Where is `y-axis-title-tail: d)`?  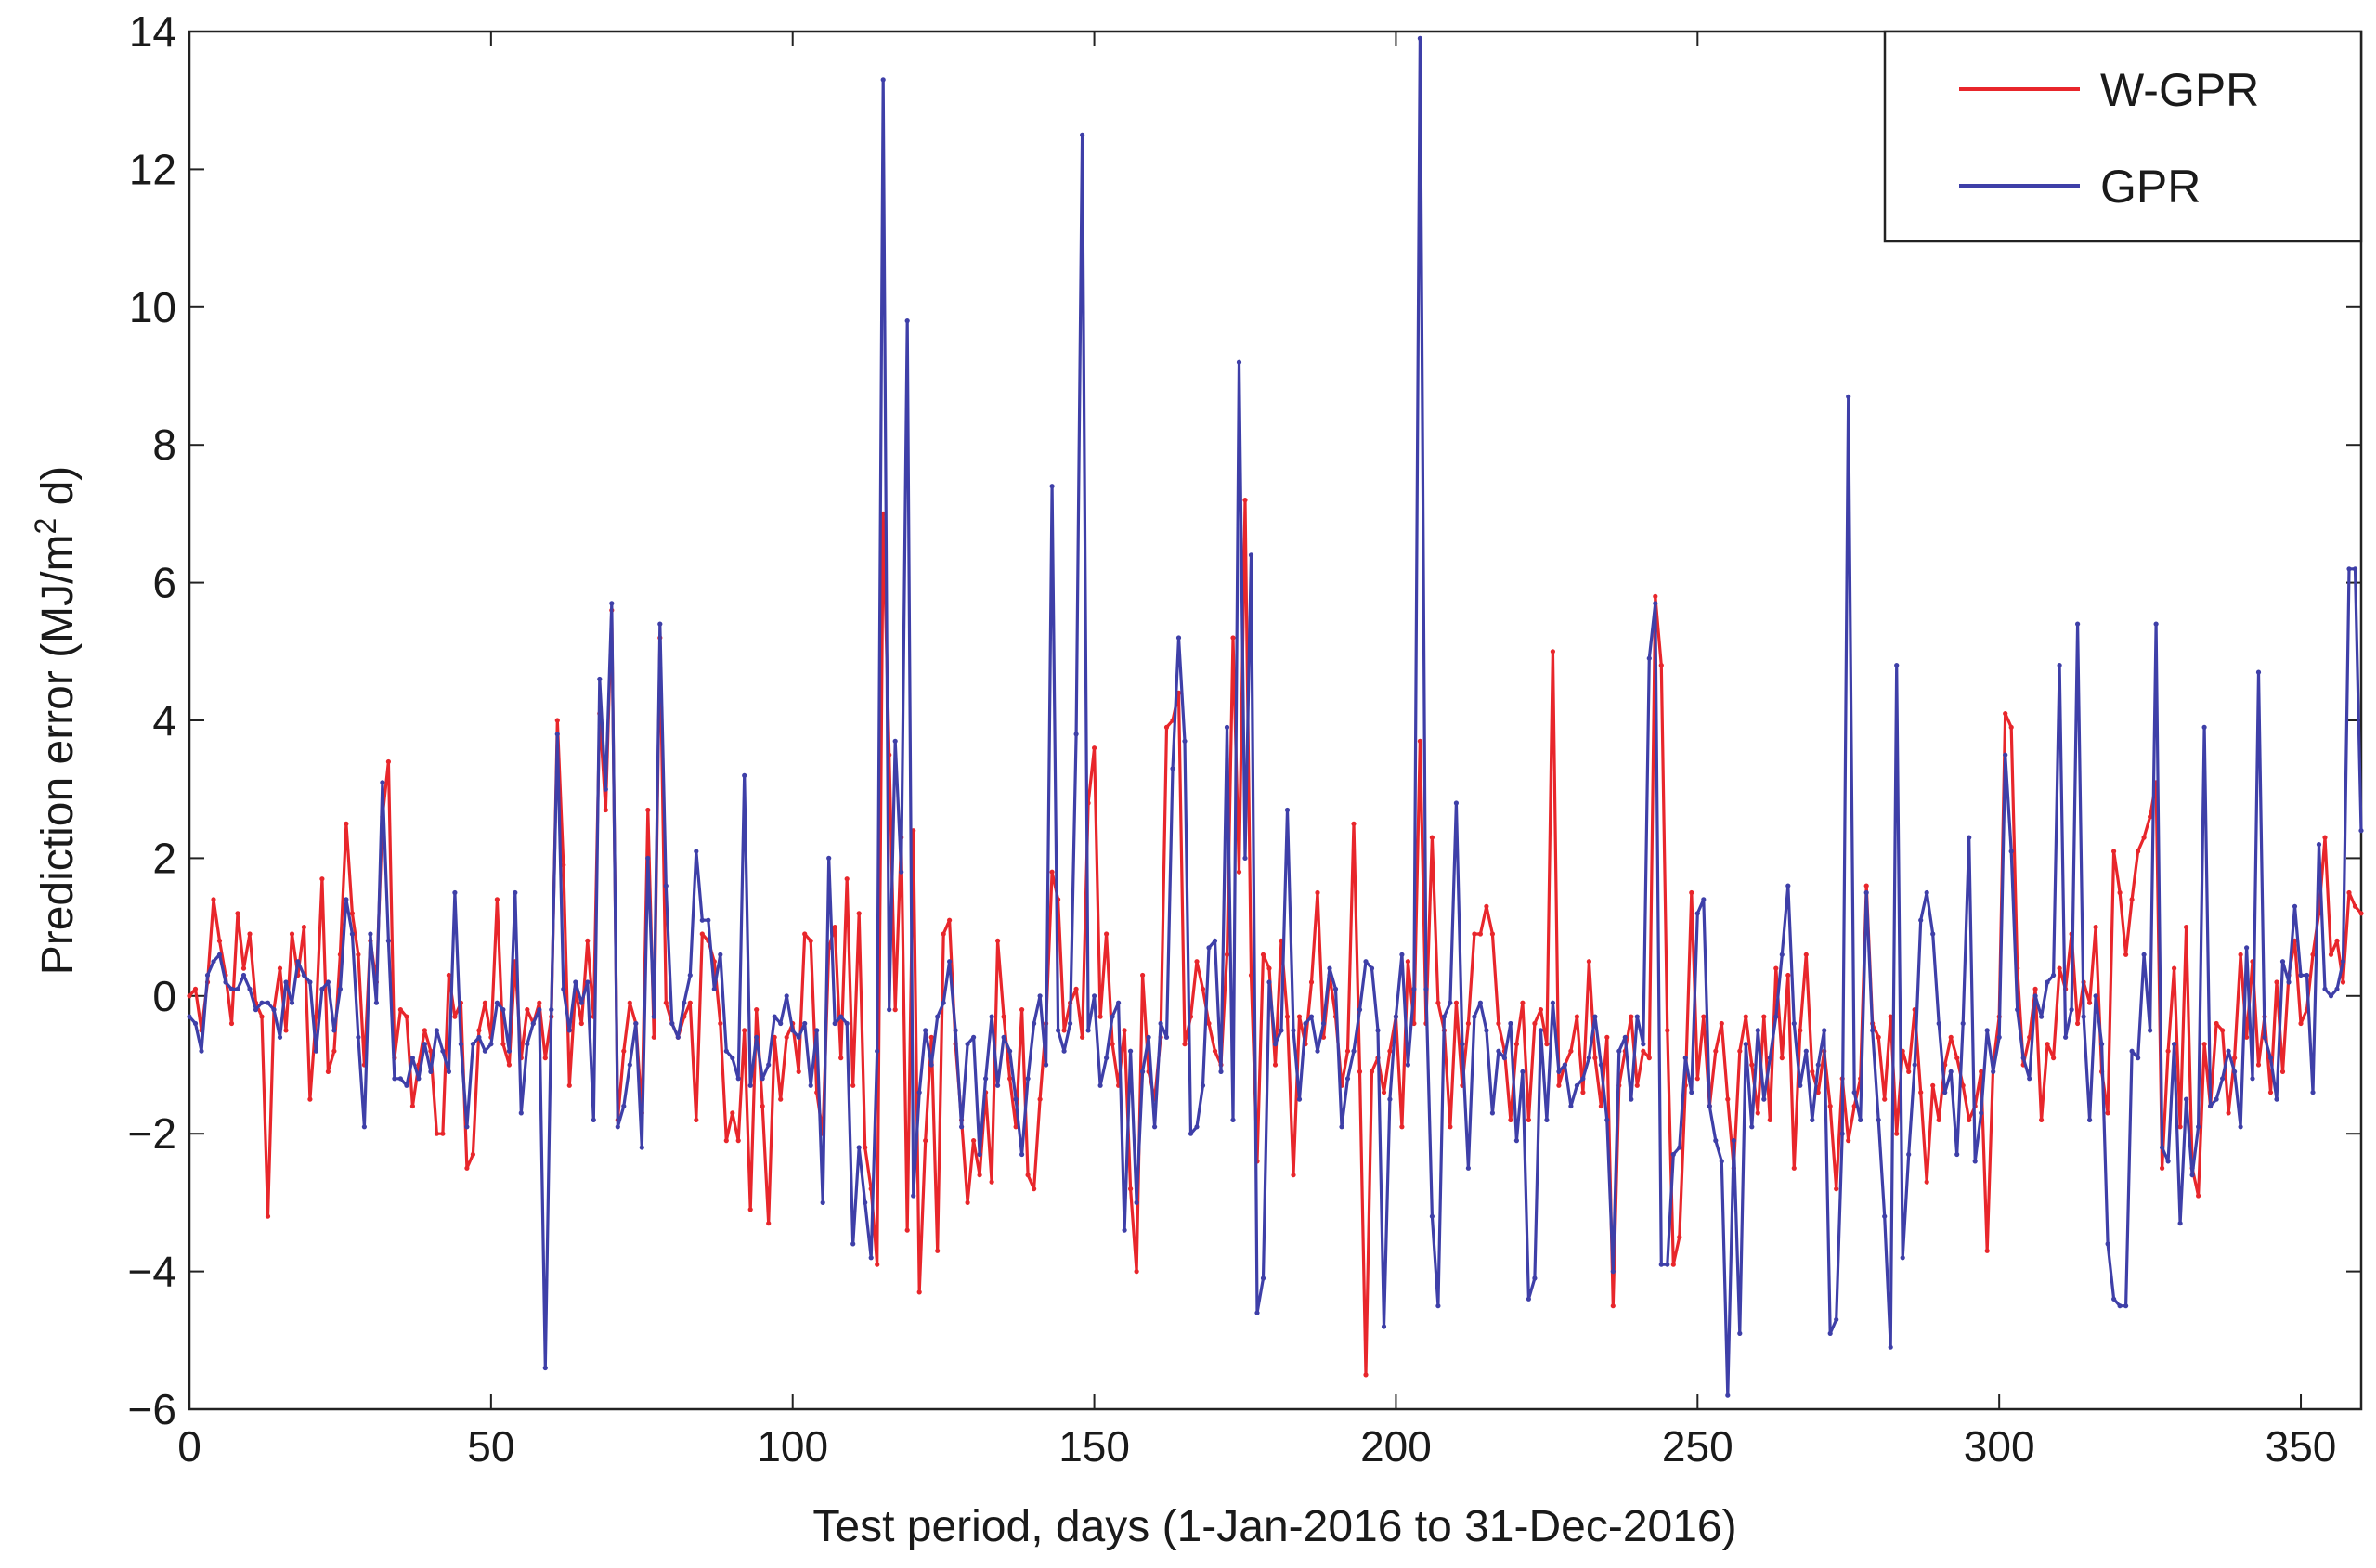
y-axis-title-tail: d) is located at coordinates (58, 492).